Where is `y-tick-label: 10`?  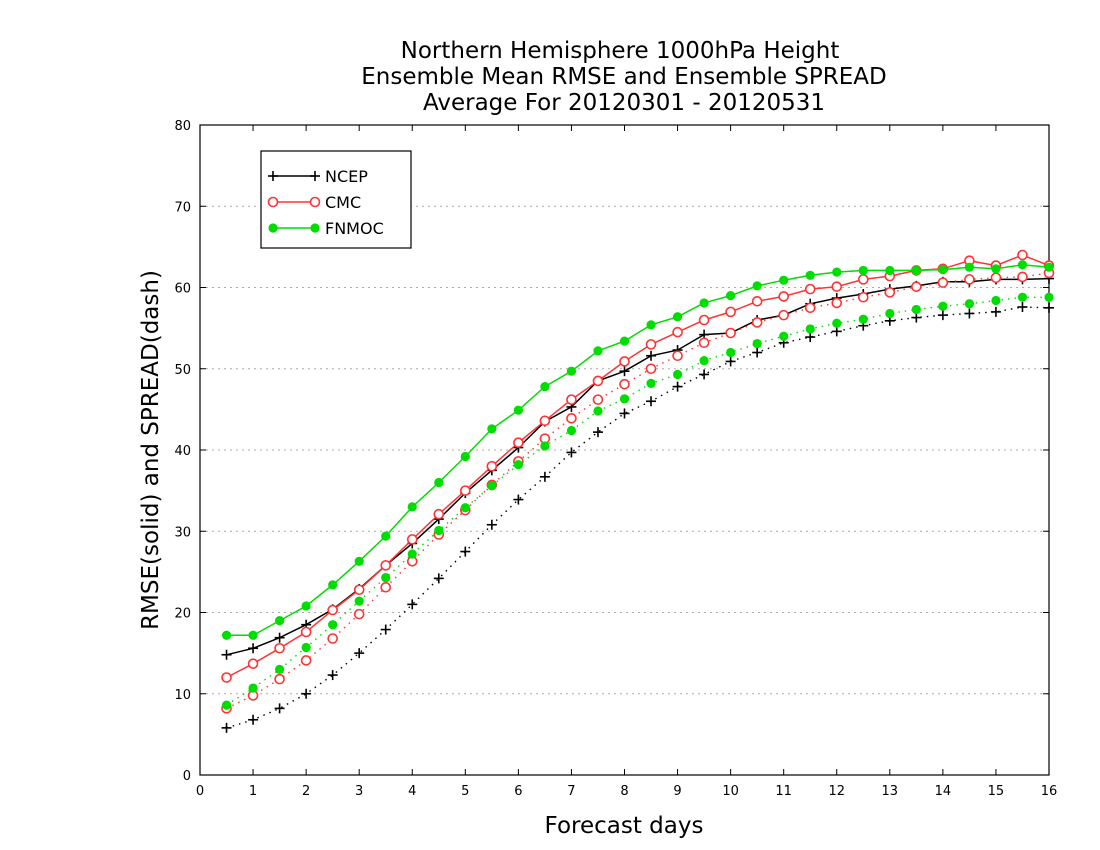 y-tick-label: 10 is located at coordinates (182, 695).